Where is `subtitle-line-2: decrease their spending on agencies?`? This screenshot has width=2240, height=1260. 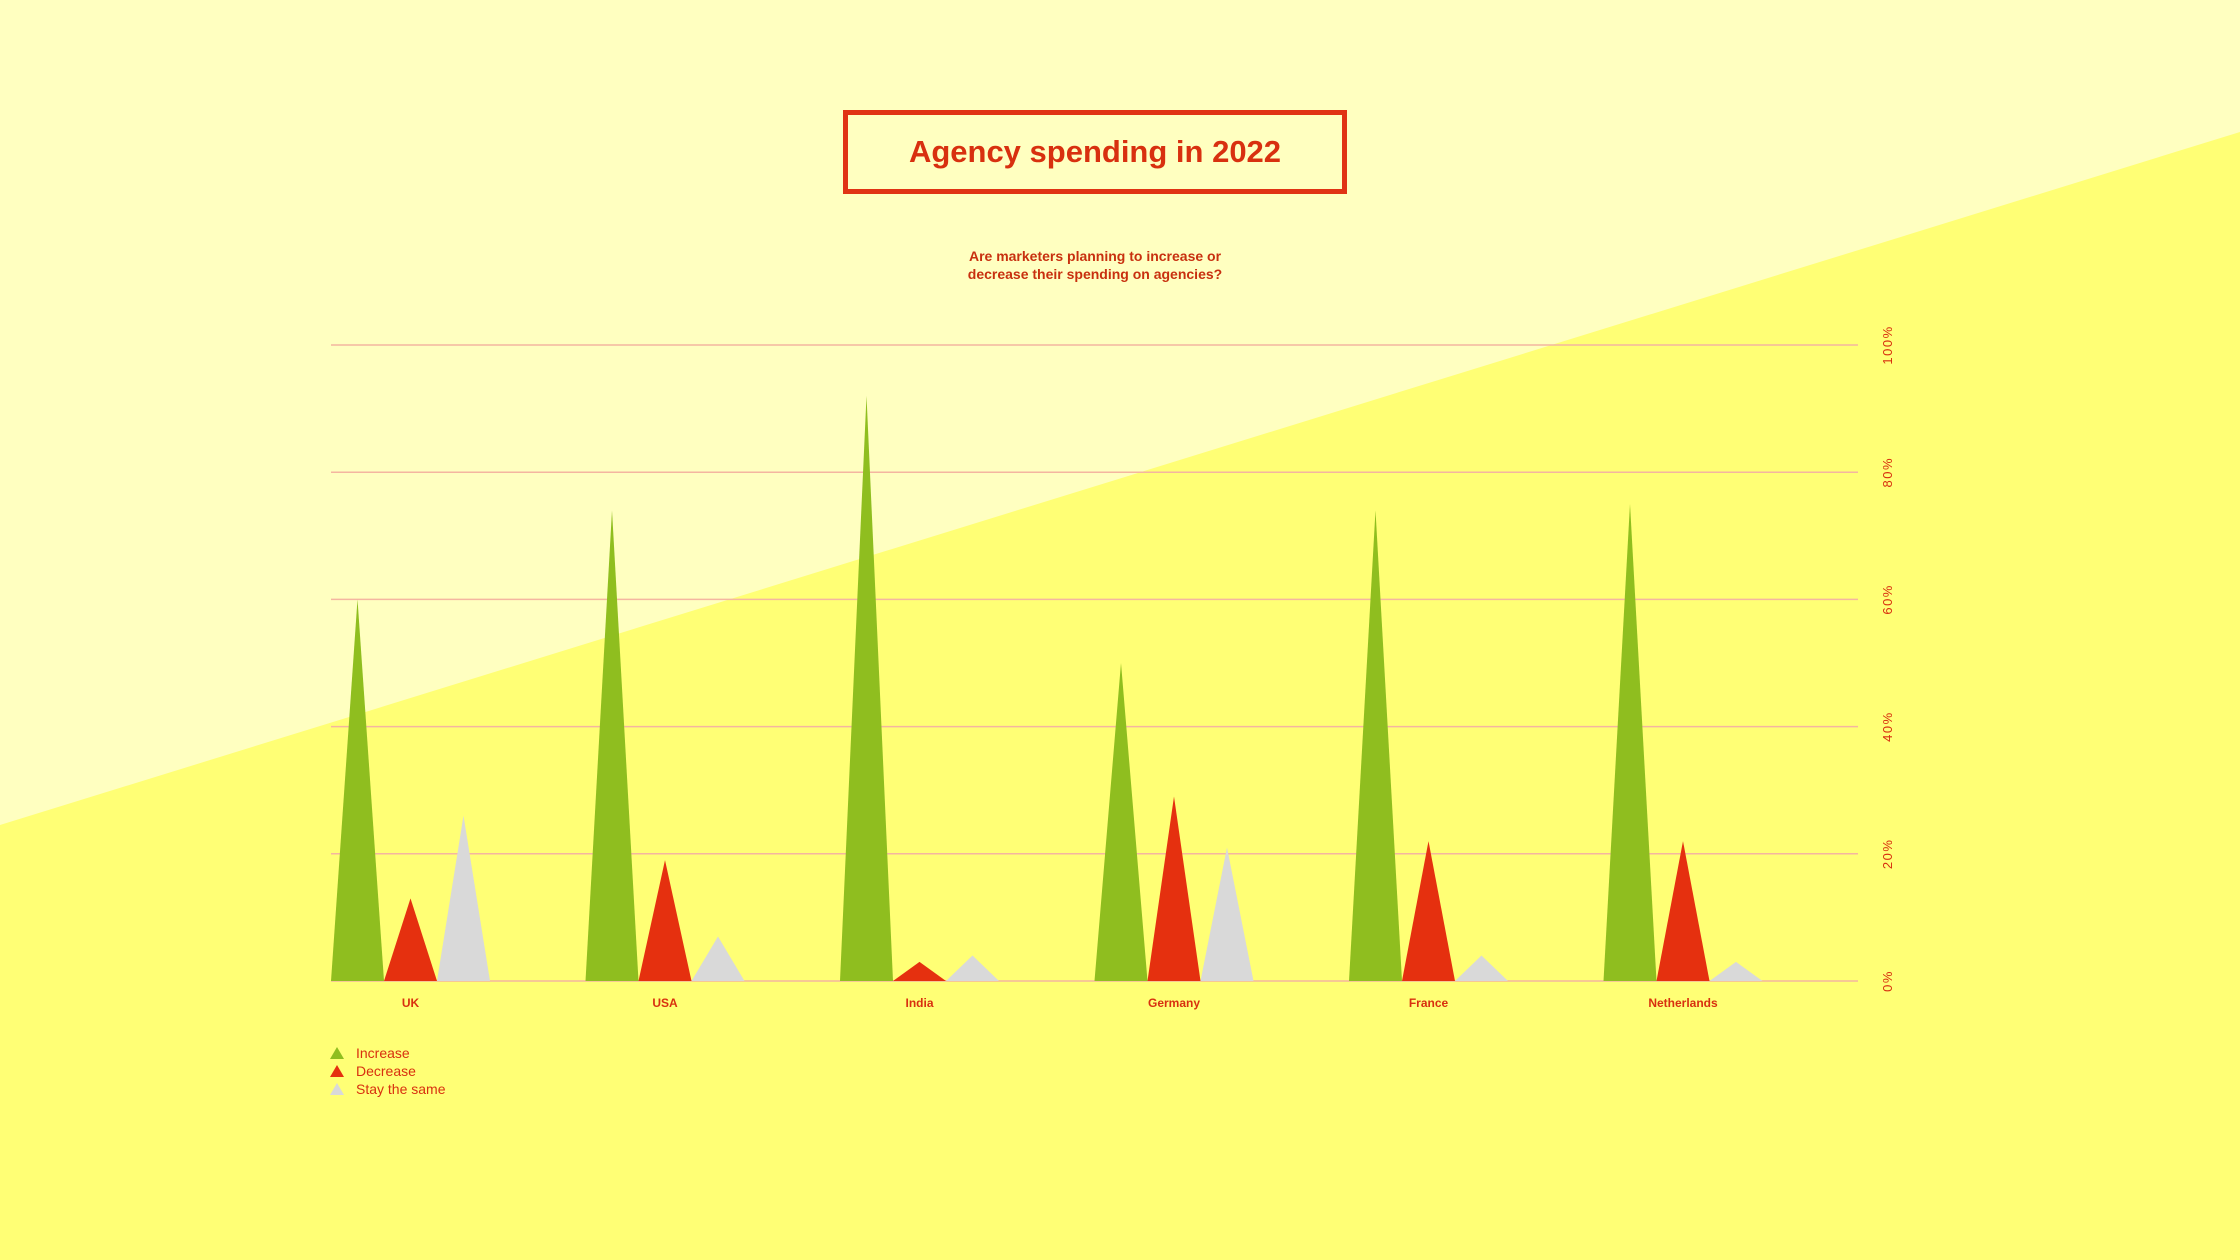 subtitle-line-2: decrease their spending on agencies? is located at coordinates (1095, 274).